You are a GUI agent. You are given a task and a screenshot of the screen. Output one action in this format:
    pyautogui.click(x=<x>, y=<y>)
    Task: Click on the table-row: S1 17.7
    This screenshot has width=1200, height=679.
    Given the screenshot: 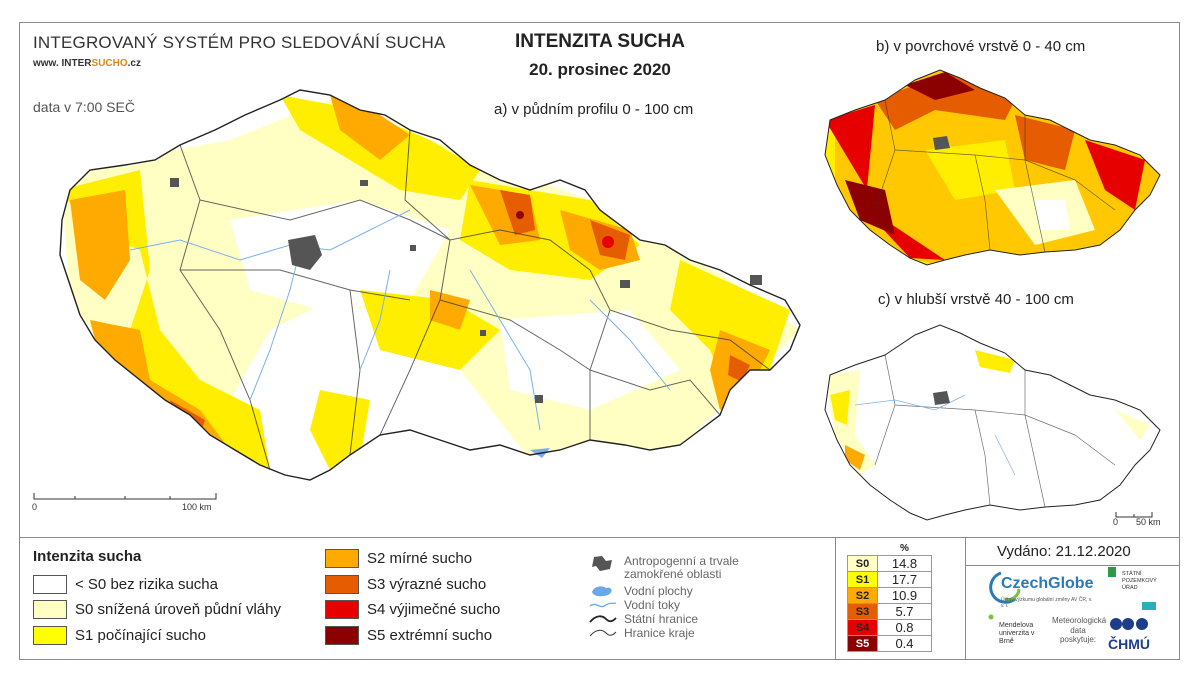 What is the action you would take?
    pyautogui.click(x=889, y=579)
    